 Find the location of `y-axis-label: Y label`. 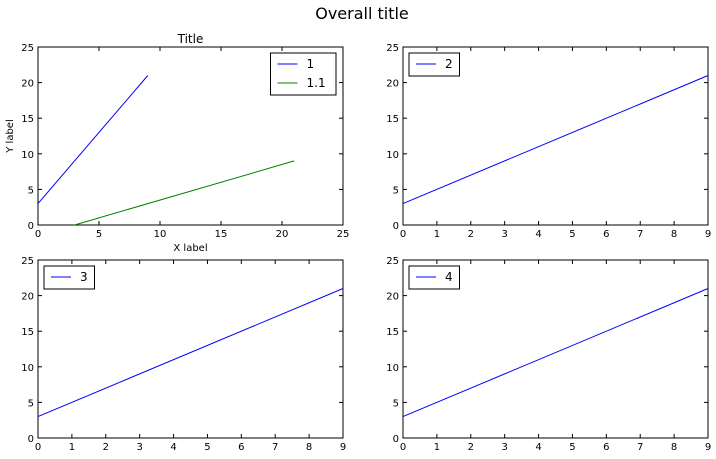

y-axis-label: Y label is located at coordinates (10, 136).